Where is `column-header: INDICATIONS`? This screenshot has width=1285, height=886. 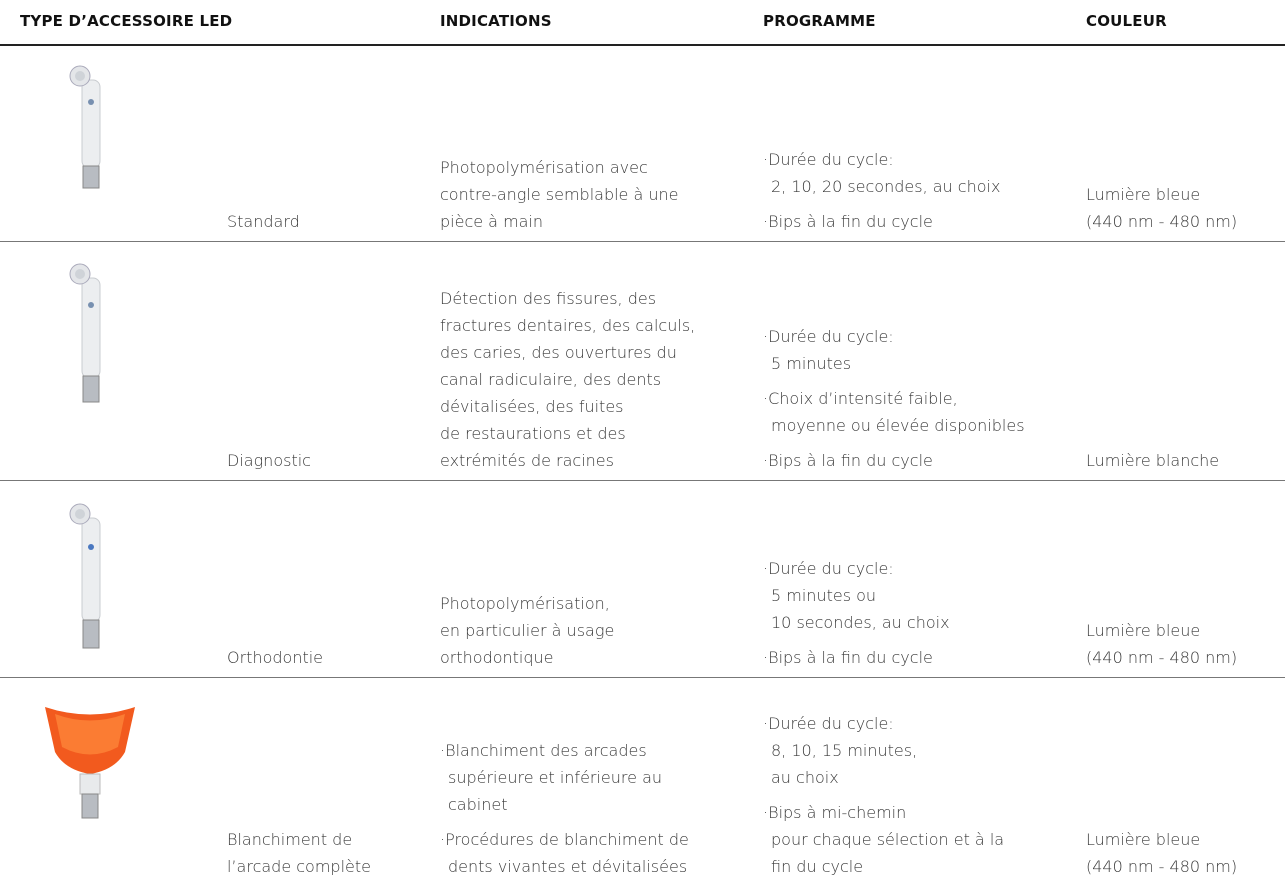
column-header: INDICATIONS is located at coordinates (496, 21).